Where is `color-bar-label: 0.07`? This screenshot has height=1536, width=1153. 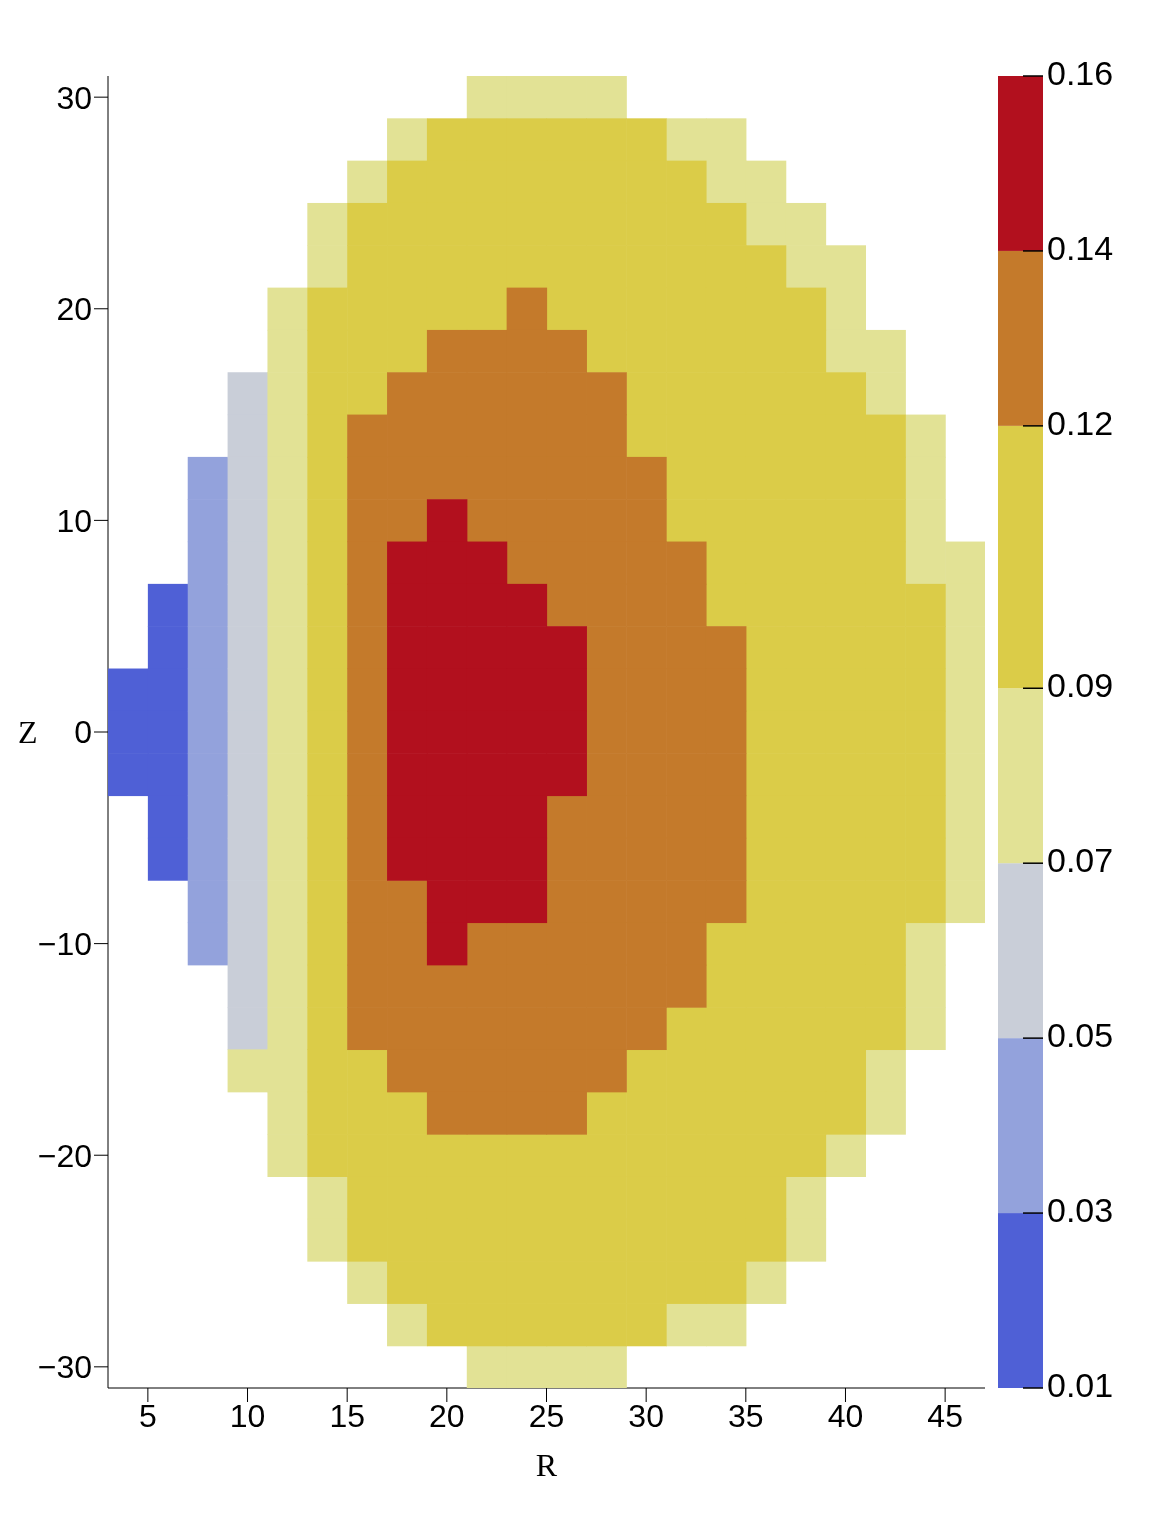
color-bar-label: 0.07 is located at coordinates (1080, 860).